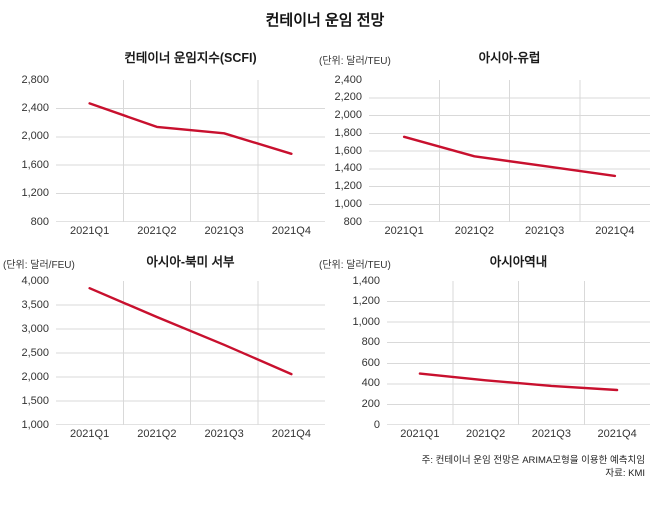 The height and width of the screenshot is (526, 650). I want to click on chart-header: (단위: 달러/FEU) 아시아-북미 서부, so click(162, 262).